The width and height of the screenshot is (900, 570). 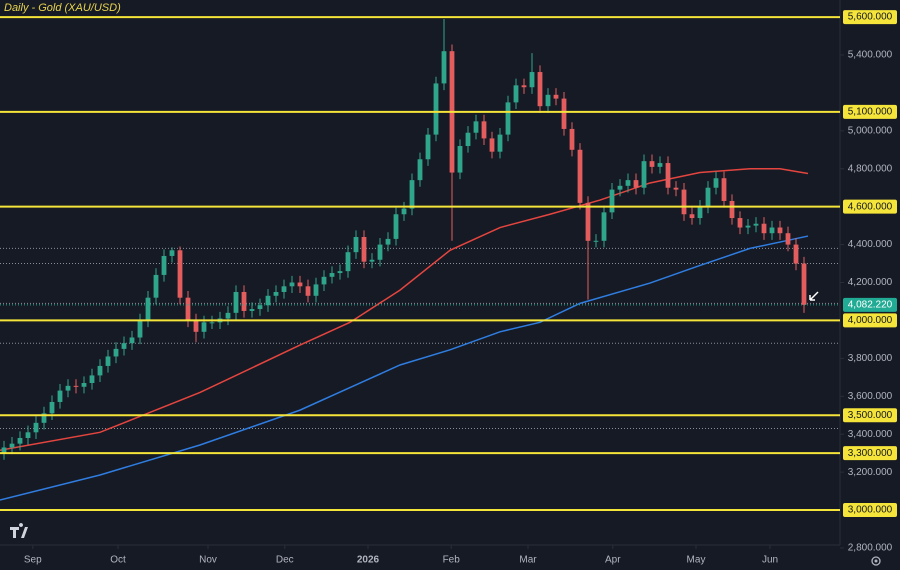 I want to click on tradingview-logo, so click(x=19, y=530).